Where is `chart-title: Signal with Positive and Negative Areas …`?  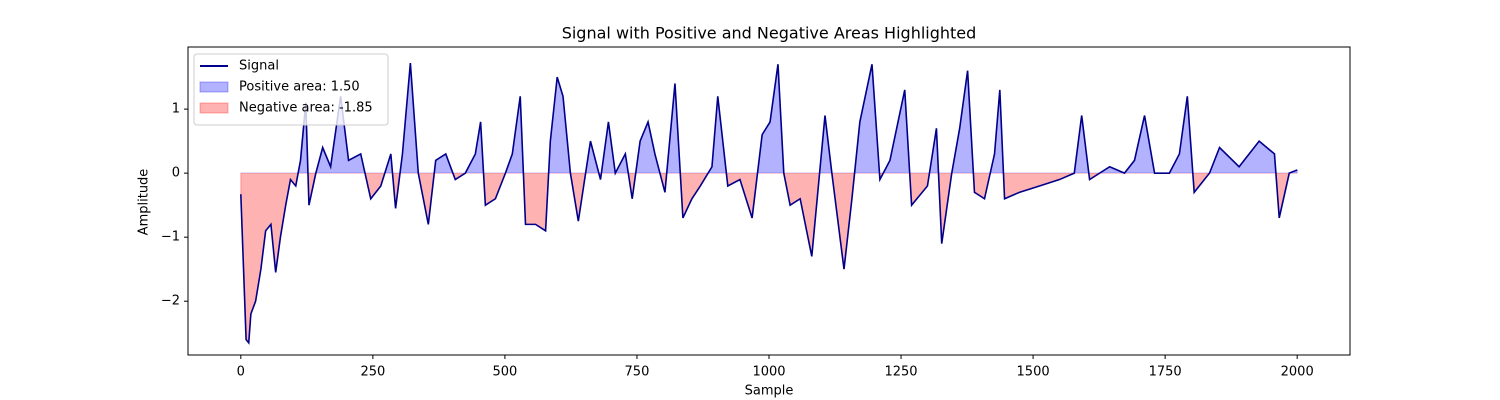 chart-title: Signal with Positive and Negative Areas … is located at coordinates (769, 33).